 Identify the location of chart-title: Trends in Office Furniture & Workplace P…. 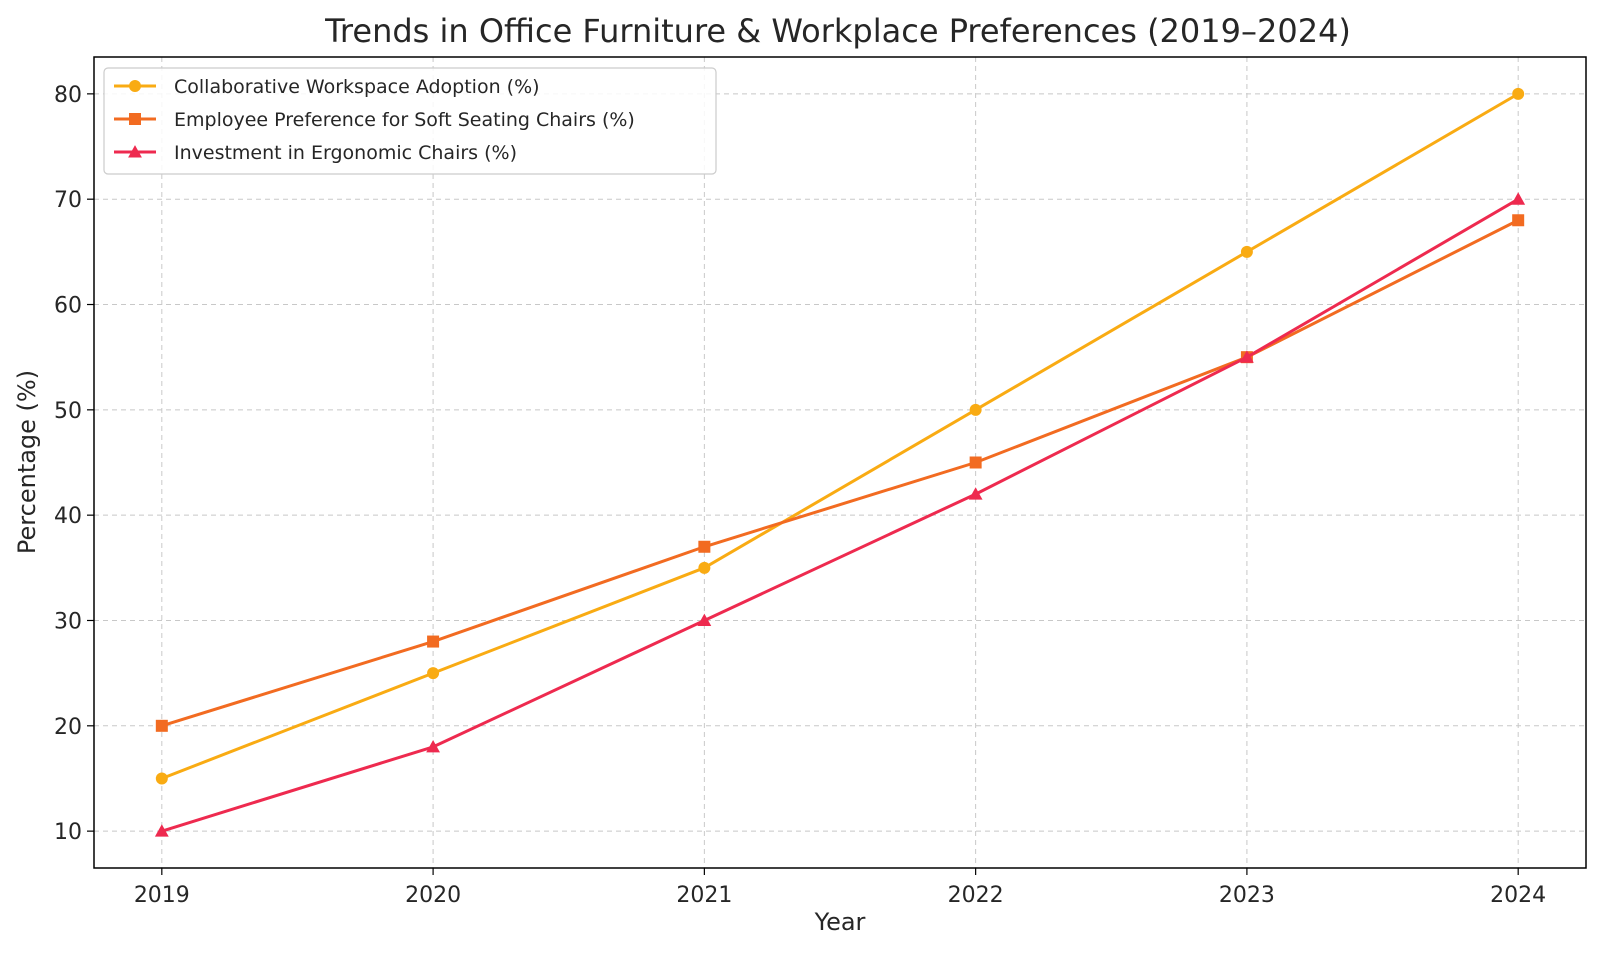
(837, 31).